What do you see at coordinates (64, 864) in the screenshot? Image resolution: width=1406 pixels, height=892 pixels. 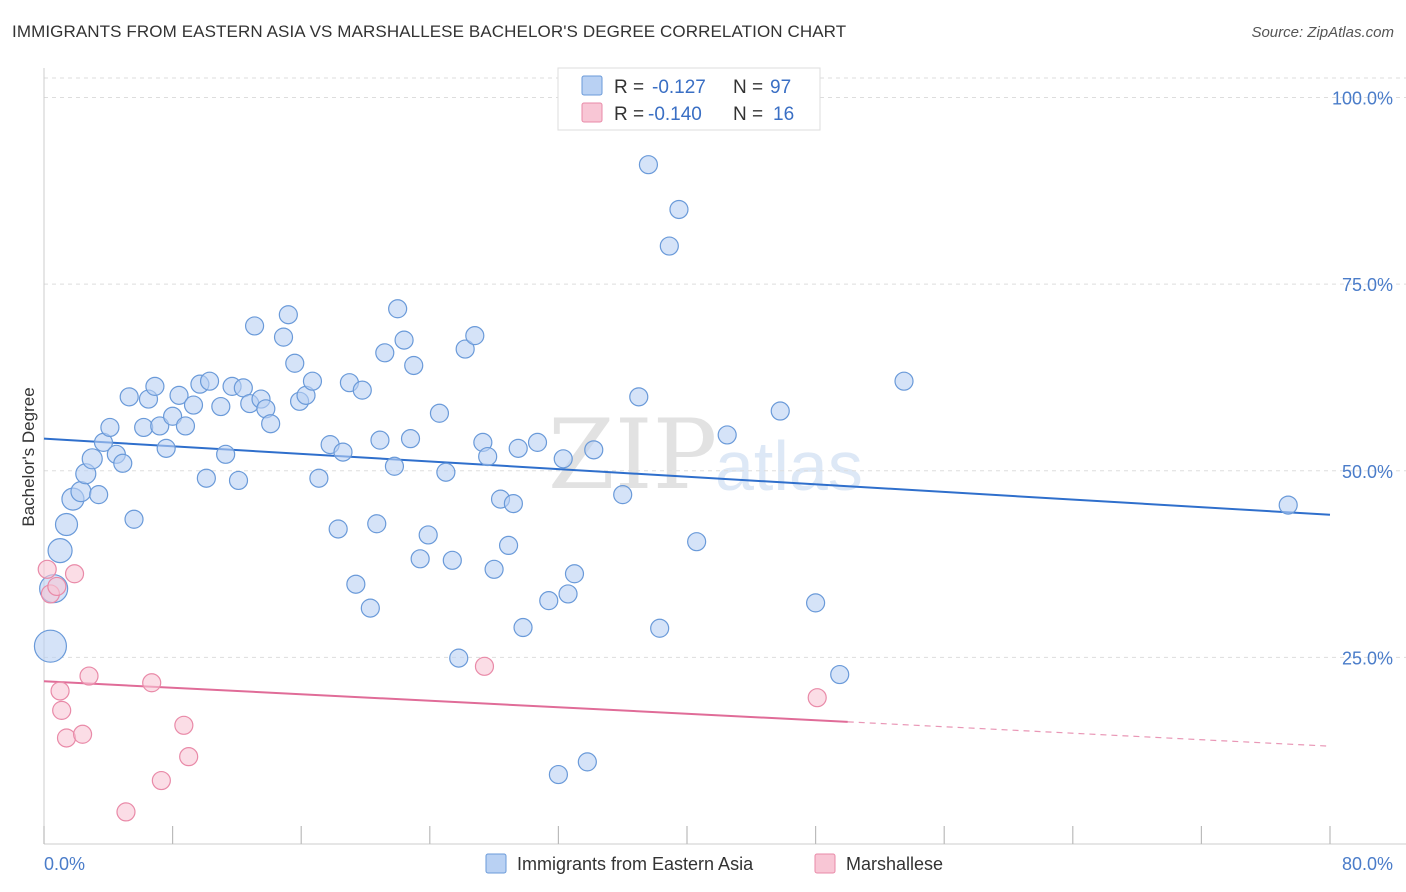 I see `x-tick-label-0: 0.0%` at bounding box center [64, 864].